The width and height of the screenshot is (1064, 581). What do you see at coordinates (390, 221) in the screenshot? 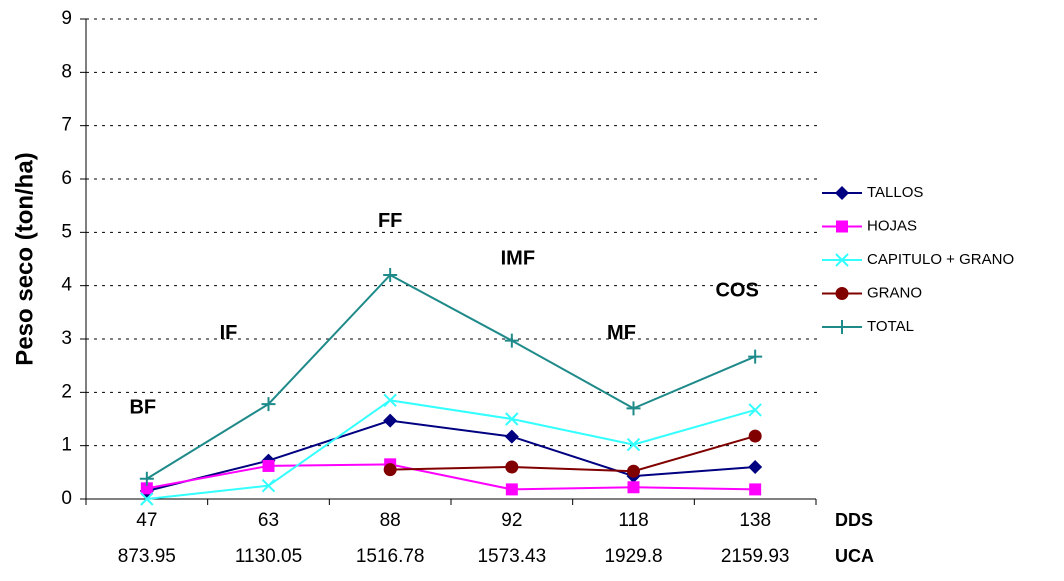
I see `annotation: FF` at bounding box center [390, 221].